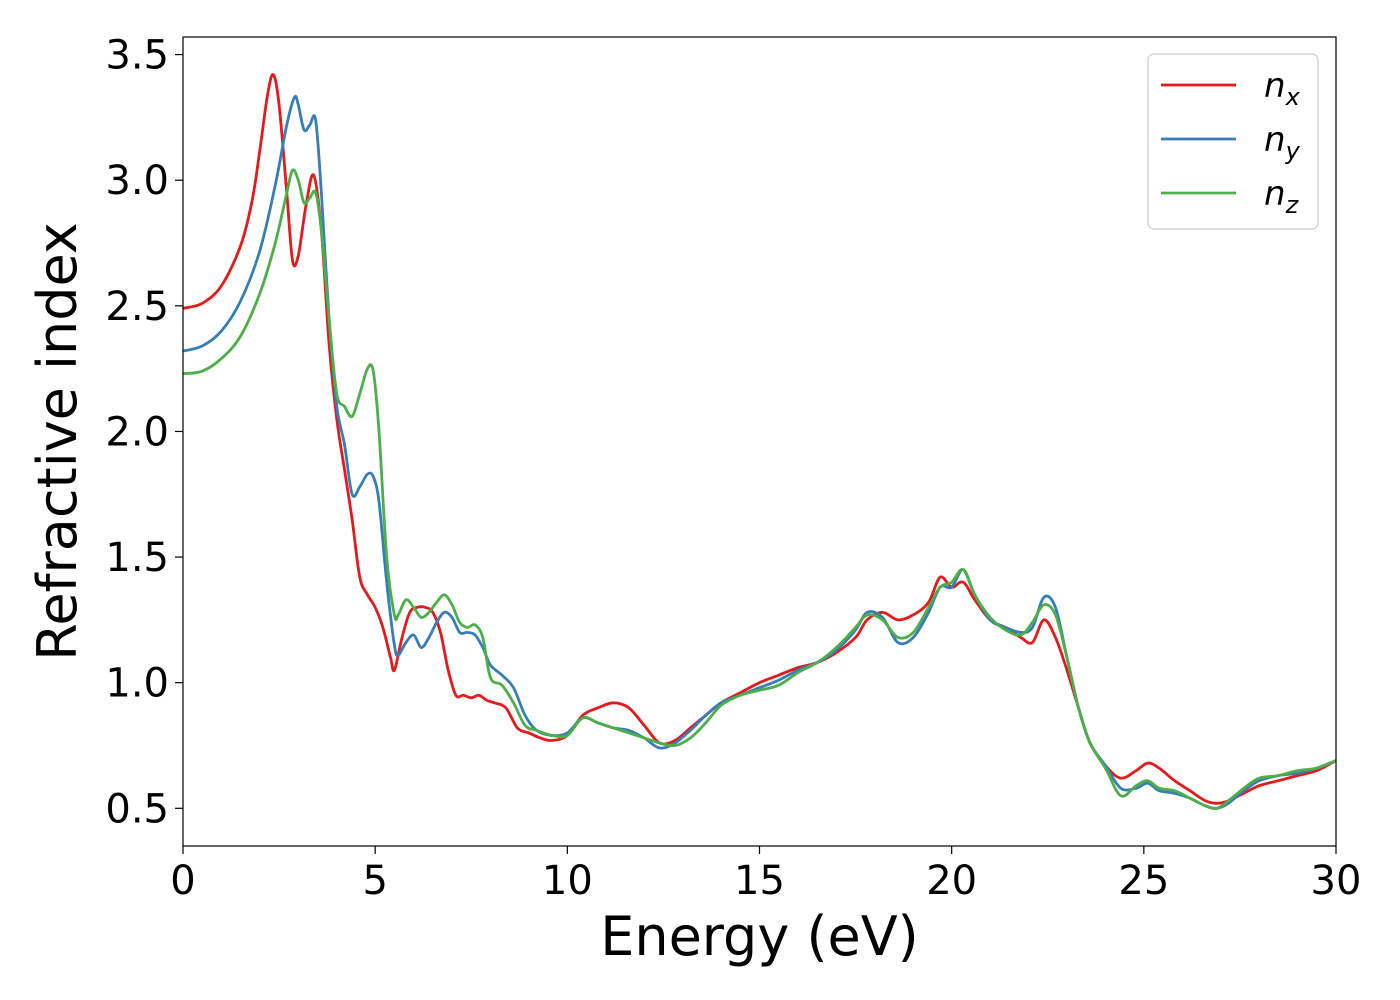  I want to click on x-tick-label: 15, so click(759, 881).